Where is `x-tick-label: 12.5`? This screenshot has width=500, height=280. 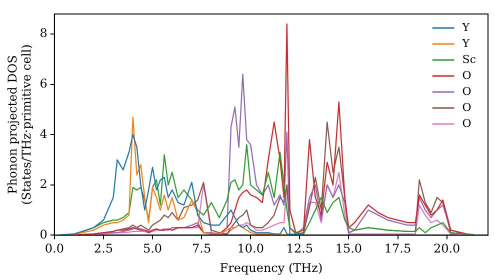
x-tick-label: 12.5 is located at coordinates (300, 249).